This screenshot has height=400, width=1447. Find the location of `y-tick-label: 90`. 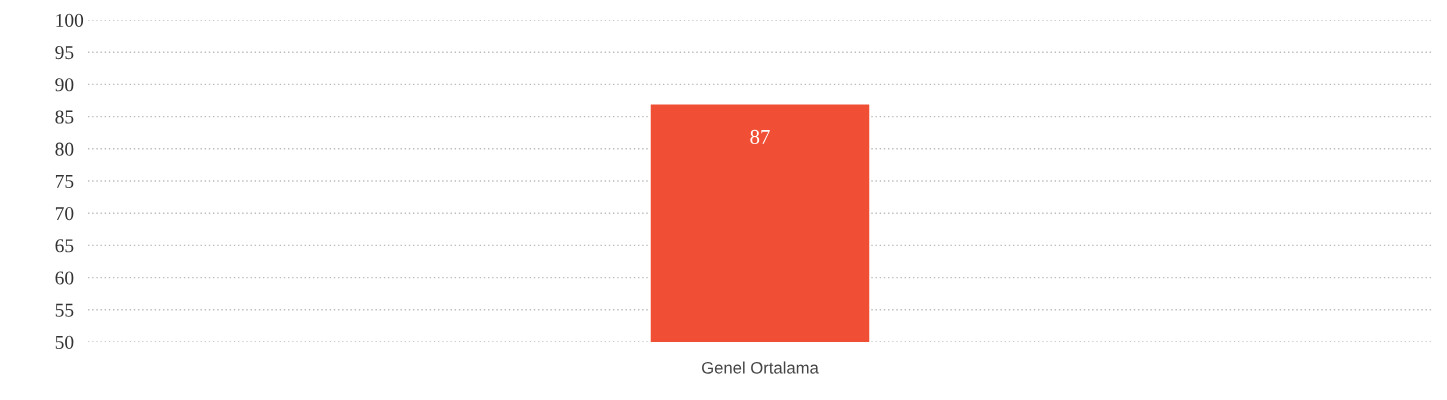

y-tick-label: 90 is located at coordinates (64, 85).